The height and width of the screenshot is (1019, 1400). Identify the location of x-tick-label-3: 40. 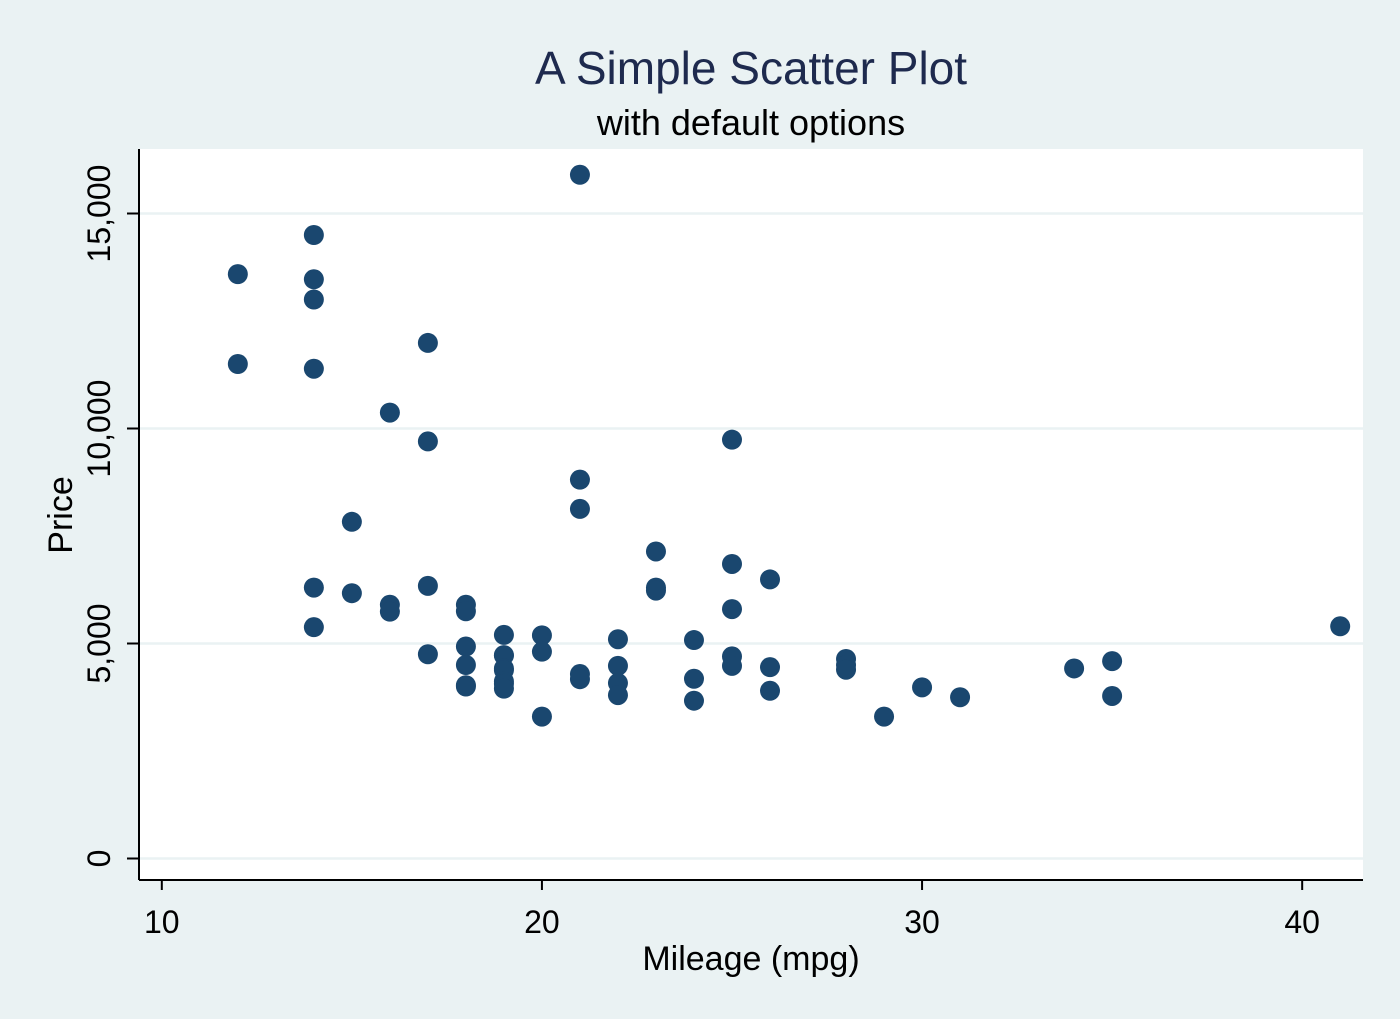
(1302, 922).